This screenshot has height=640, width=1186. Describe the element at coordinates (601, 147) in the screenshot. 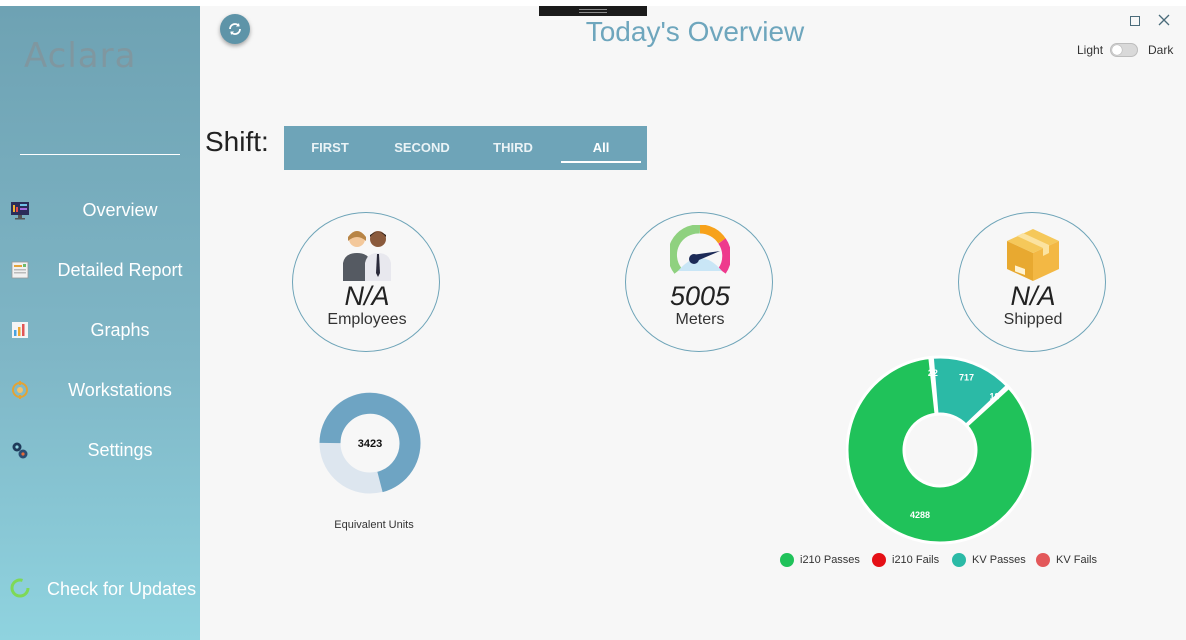

I see `tab-all: All` at that location.